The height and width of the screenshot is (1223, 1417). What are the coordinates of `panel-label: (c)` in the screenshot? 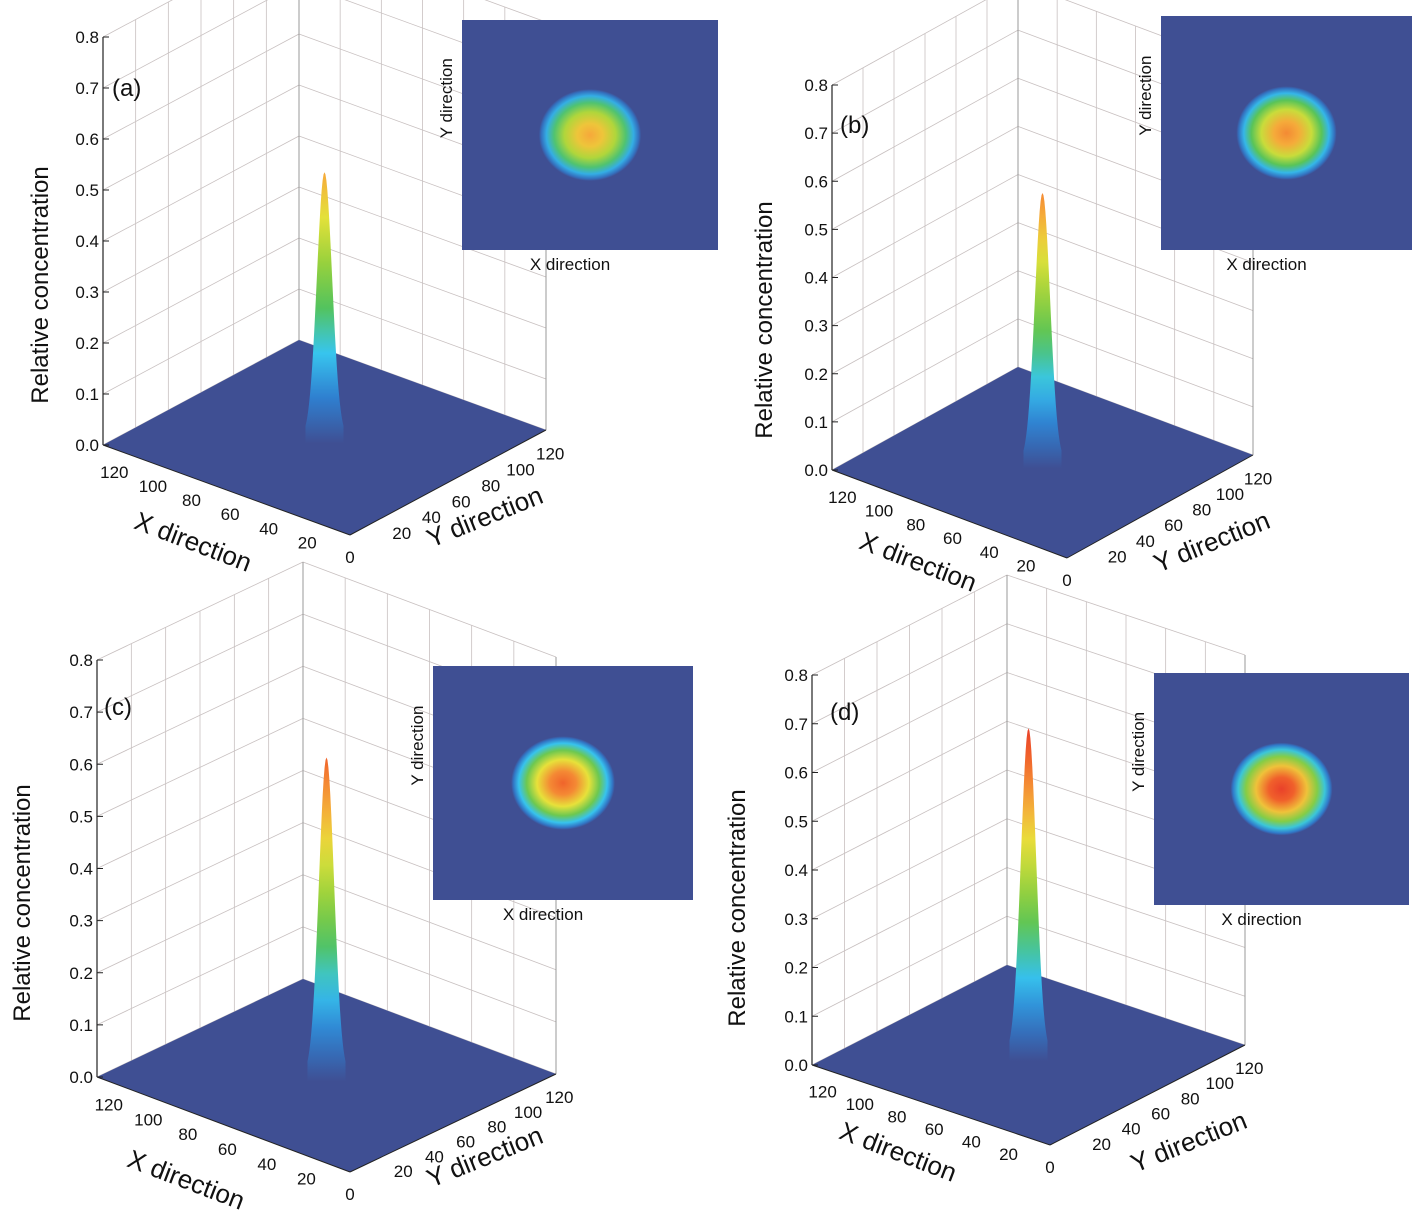 It's located at (118, 707).